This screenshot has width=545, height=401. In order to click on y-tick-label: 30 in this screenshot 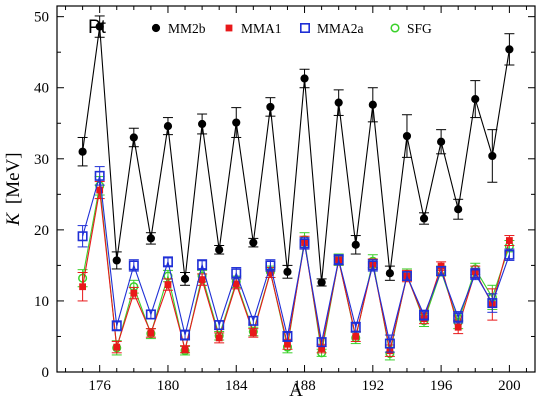, I will do `click(41, 160)`.